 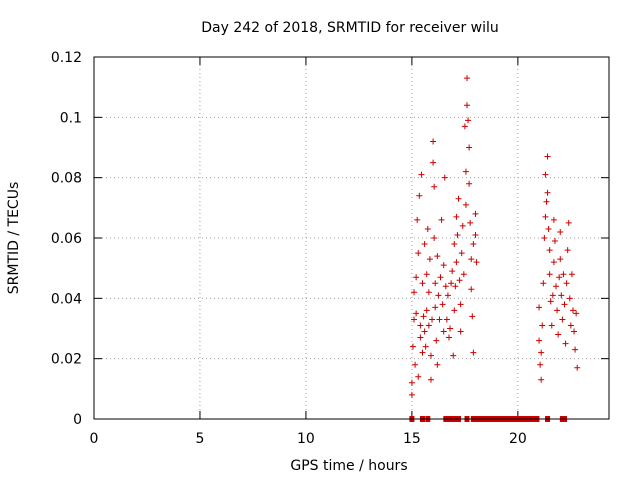 I want to click on y-tick-label: 0.06, so click(x=66, y=239).